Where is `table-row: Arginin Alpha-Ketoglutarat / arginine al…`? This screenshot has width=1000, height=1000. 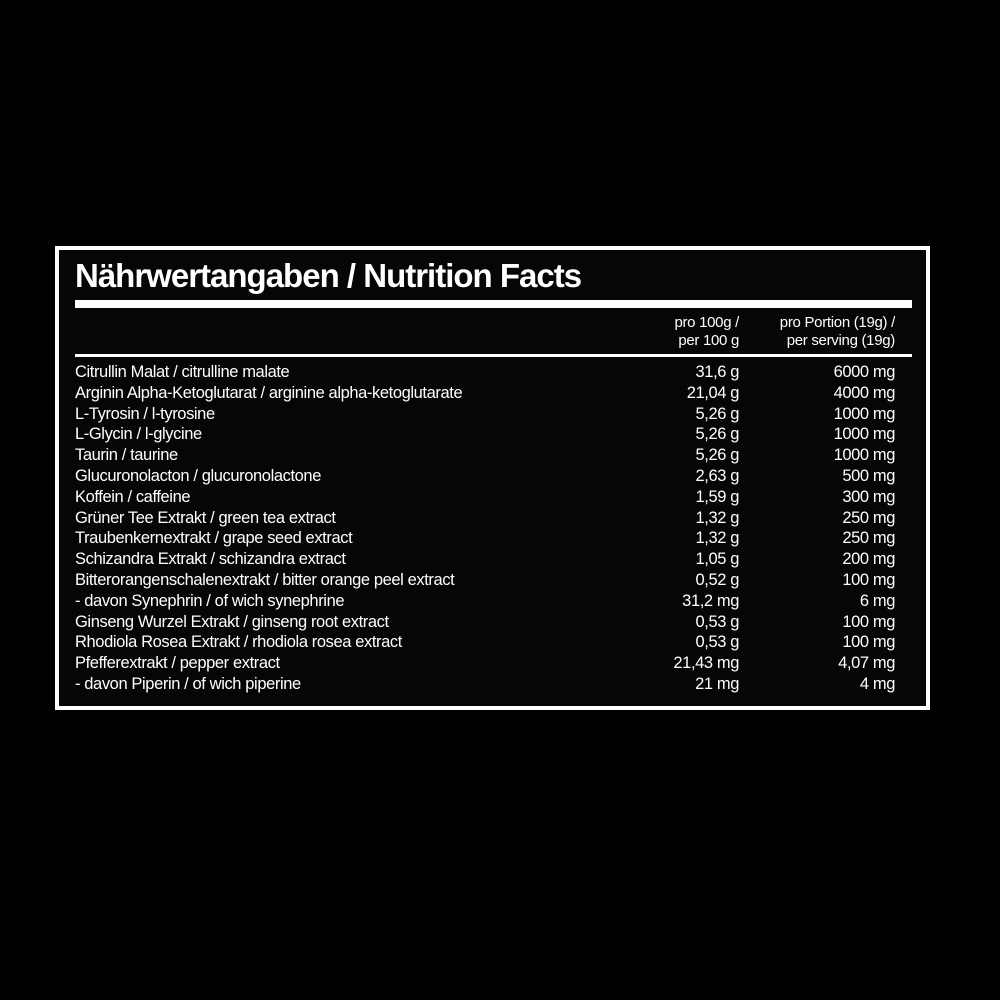
table-row: Arginin Alpha-Ketoglutarat / arginine al… is located at coordinates (485, 393).